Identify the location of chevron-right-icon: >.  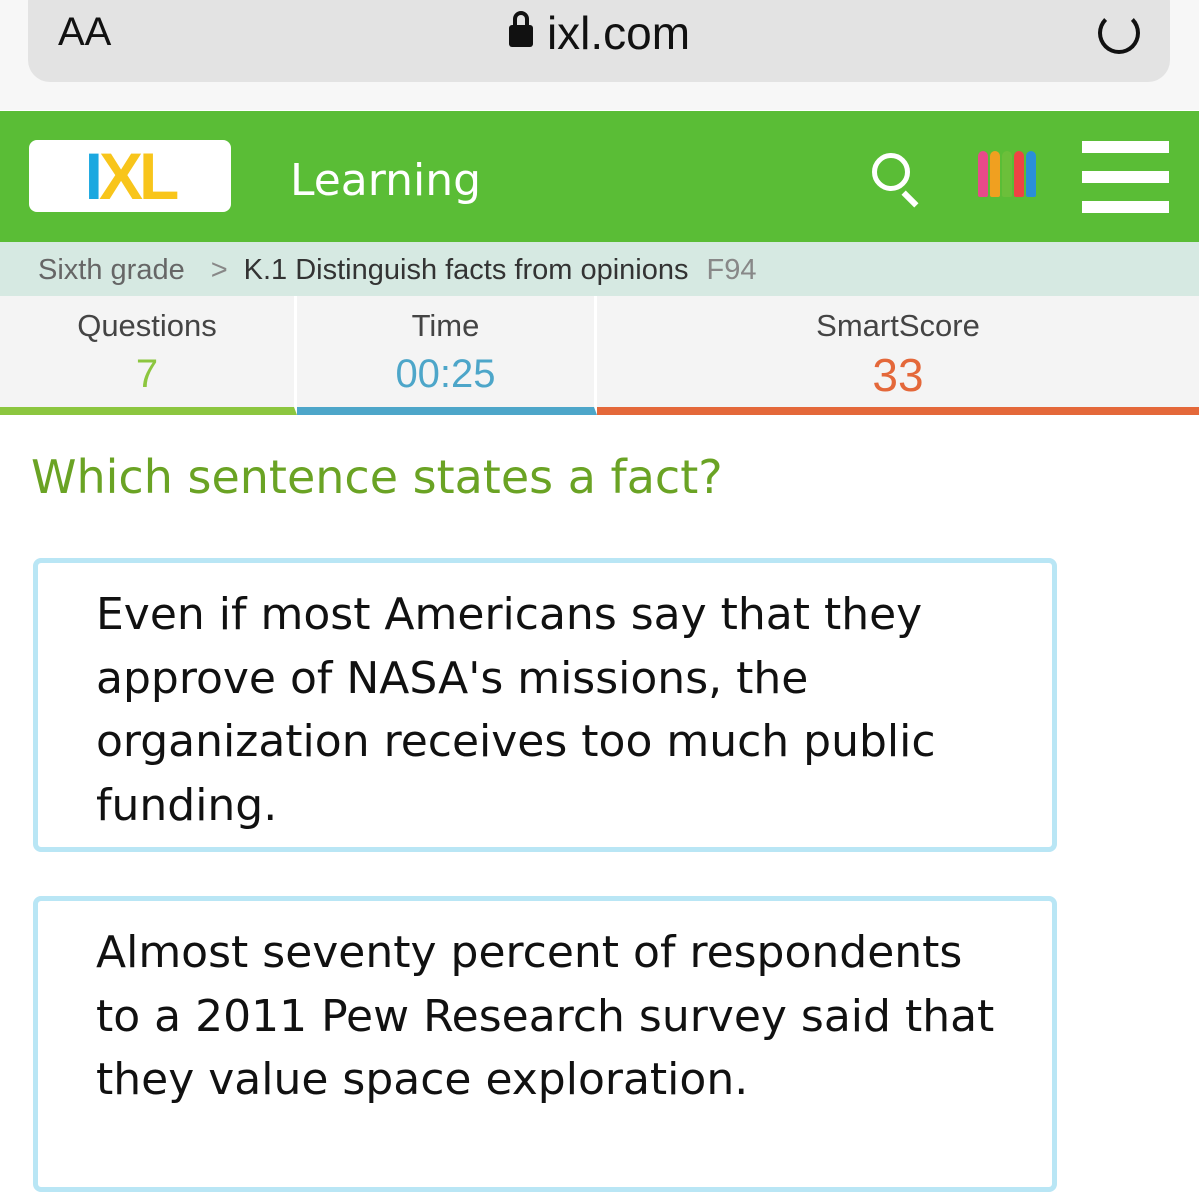
(219, 270).